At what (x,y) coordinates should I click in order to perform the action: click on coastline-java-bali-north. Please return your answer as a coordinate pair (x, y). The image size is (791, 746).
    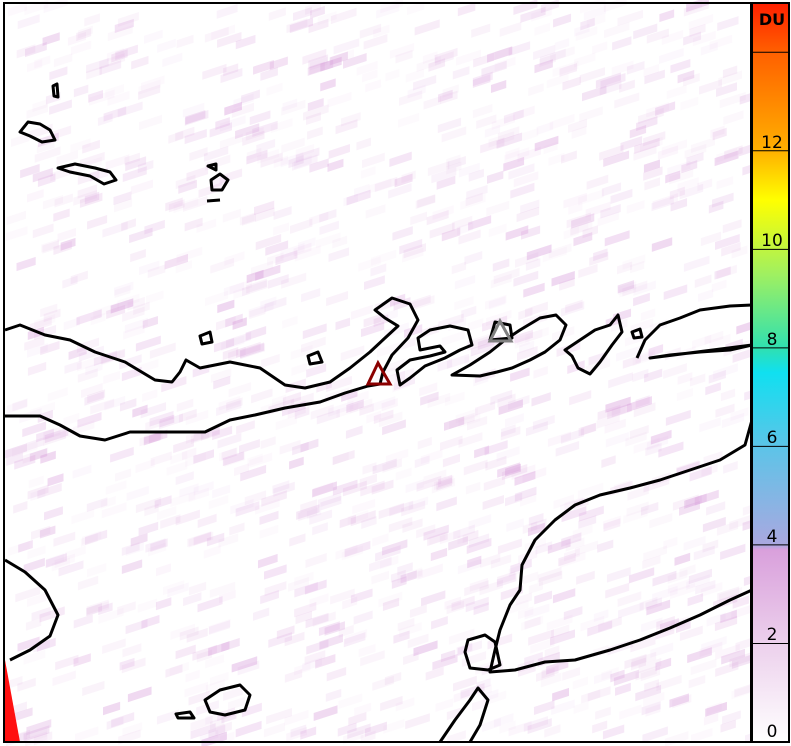
    Looking at the image, I should click on (212, 343).